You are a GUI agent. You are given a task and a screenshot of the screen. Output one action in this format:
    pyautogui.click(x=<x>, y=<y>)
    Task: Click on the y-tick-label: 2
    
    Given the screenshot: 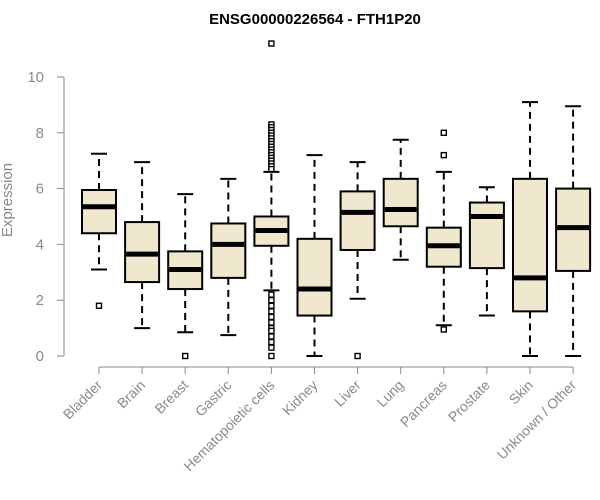 What is the action you would take?
    pyautogui.click(x=40, y=300)
    